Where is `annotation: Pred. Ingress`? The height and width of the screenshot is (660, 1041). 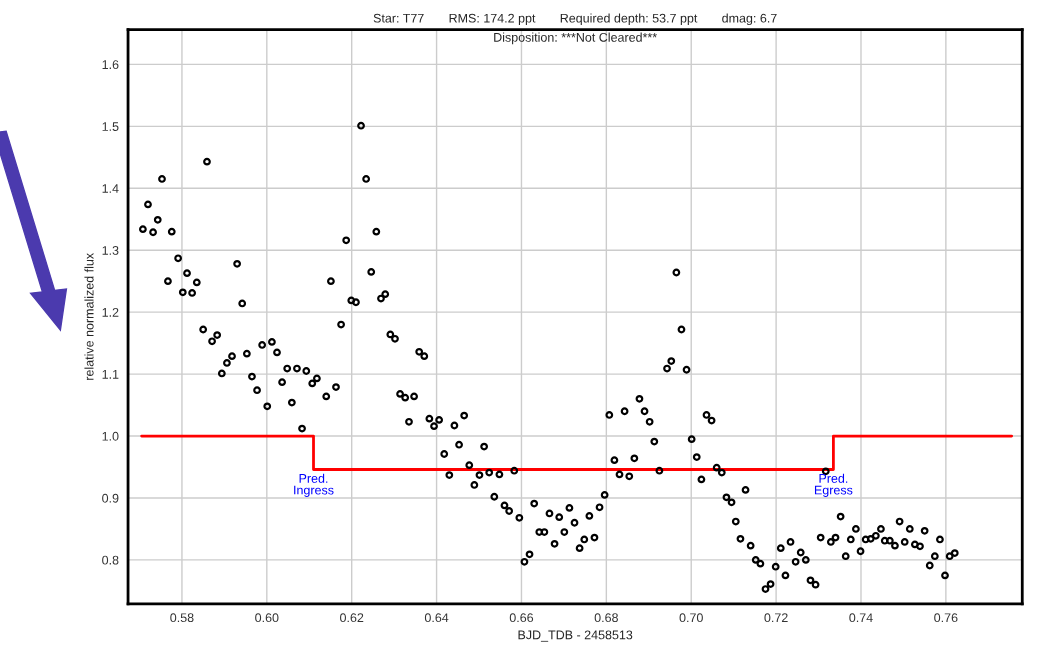
annotation: Pred. Ingress is located at coordinates (314, 485).